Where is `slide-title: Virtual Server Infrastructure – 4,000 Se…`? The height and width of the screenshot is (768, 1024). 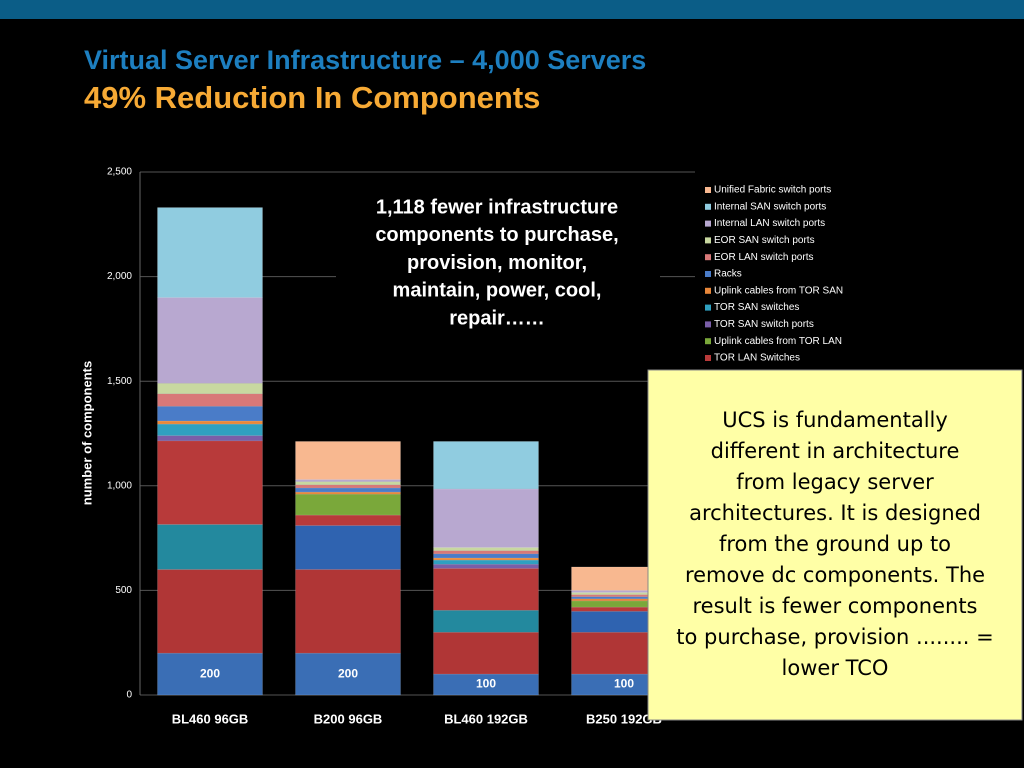 slide-title: Virtual Server Infrastructure – 4,000 Se… is located at coordinates (365, 60).